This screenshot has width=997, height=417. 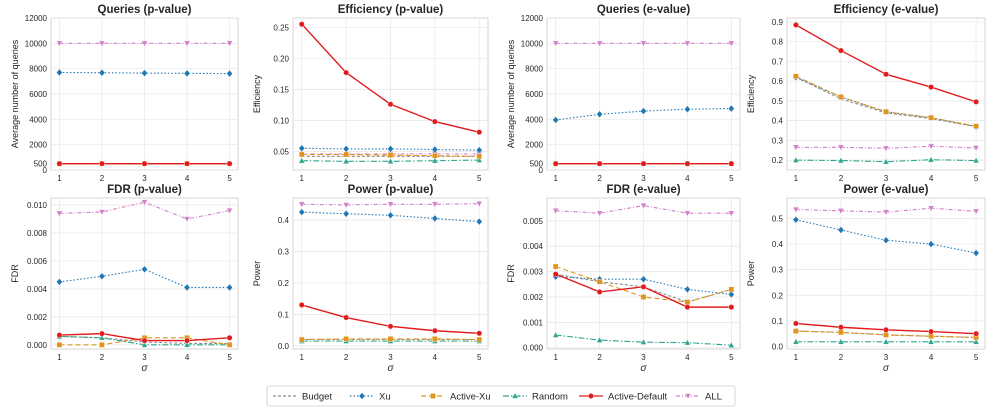 What do you see at coordinates (501, 396) in the screenshot?
I see `legend-box` at bounding box center [501, 396].